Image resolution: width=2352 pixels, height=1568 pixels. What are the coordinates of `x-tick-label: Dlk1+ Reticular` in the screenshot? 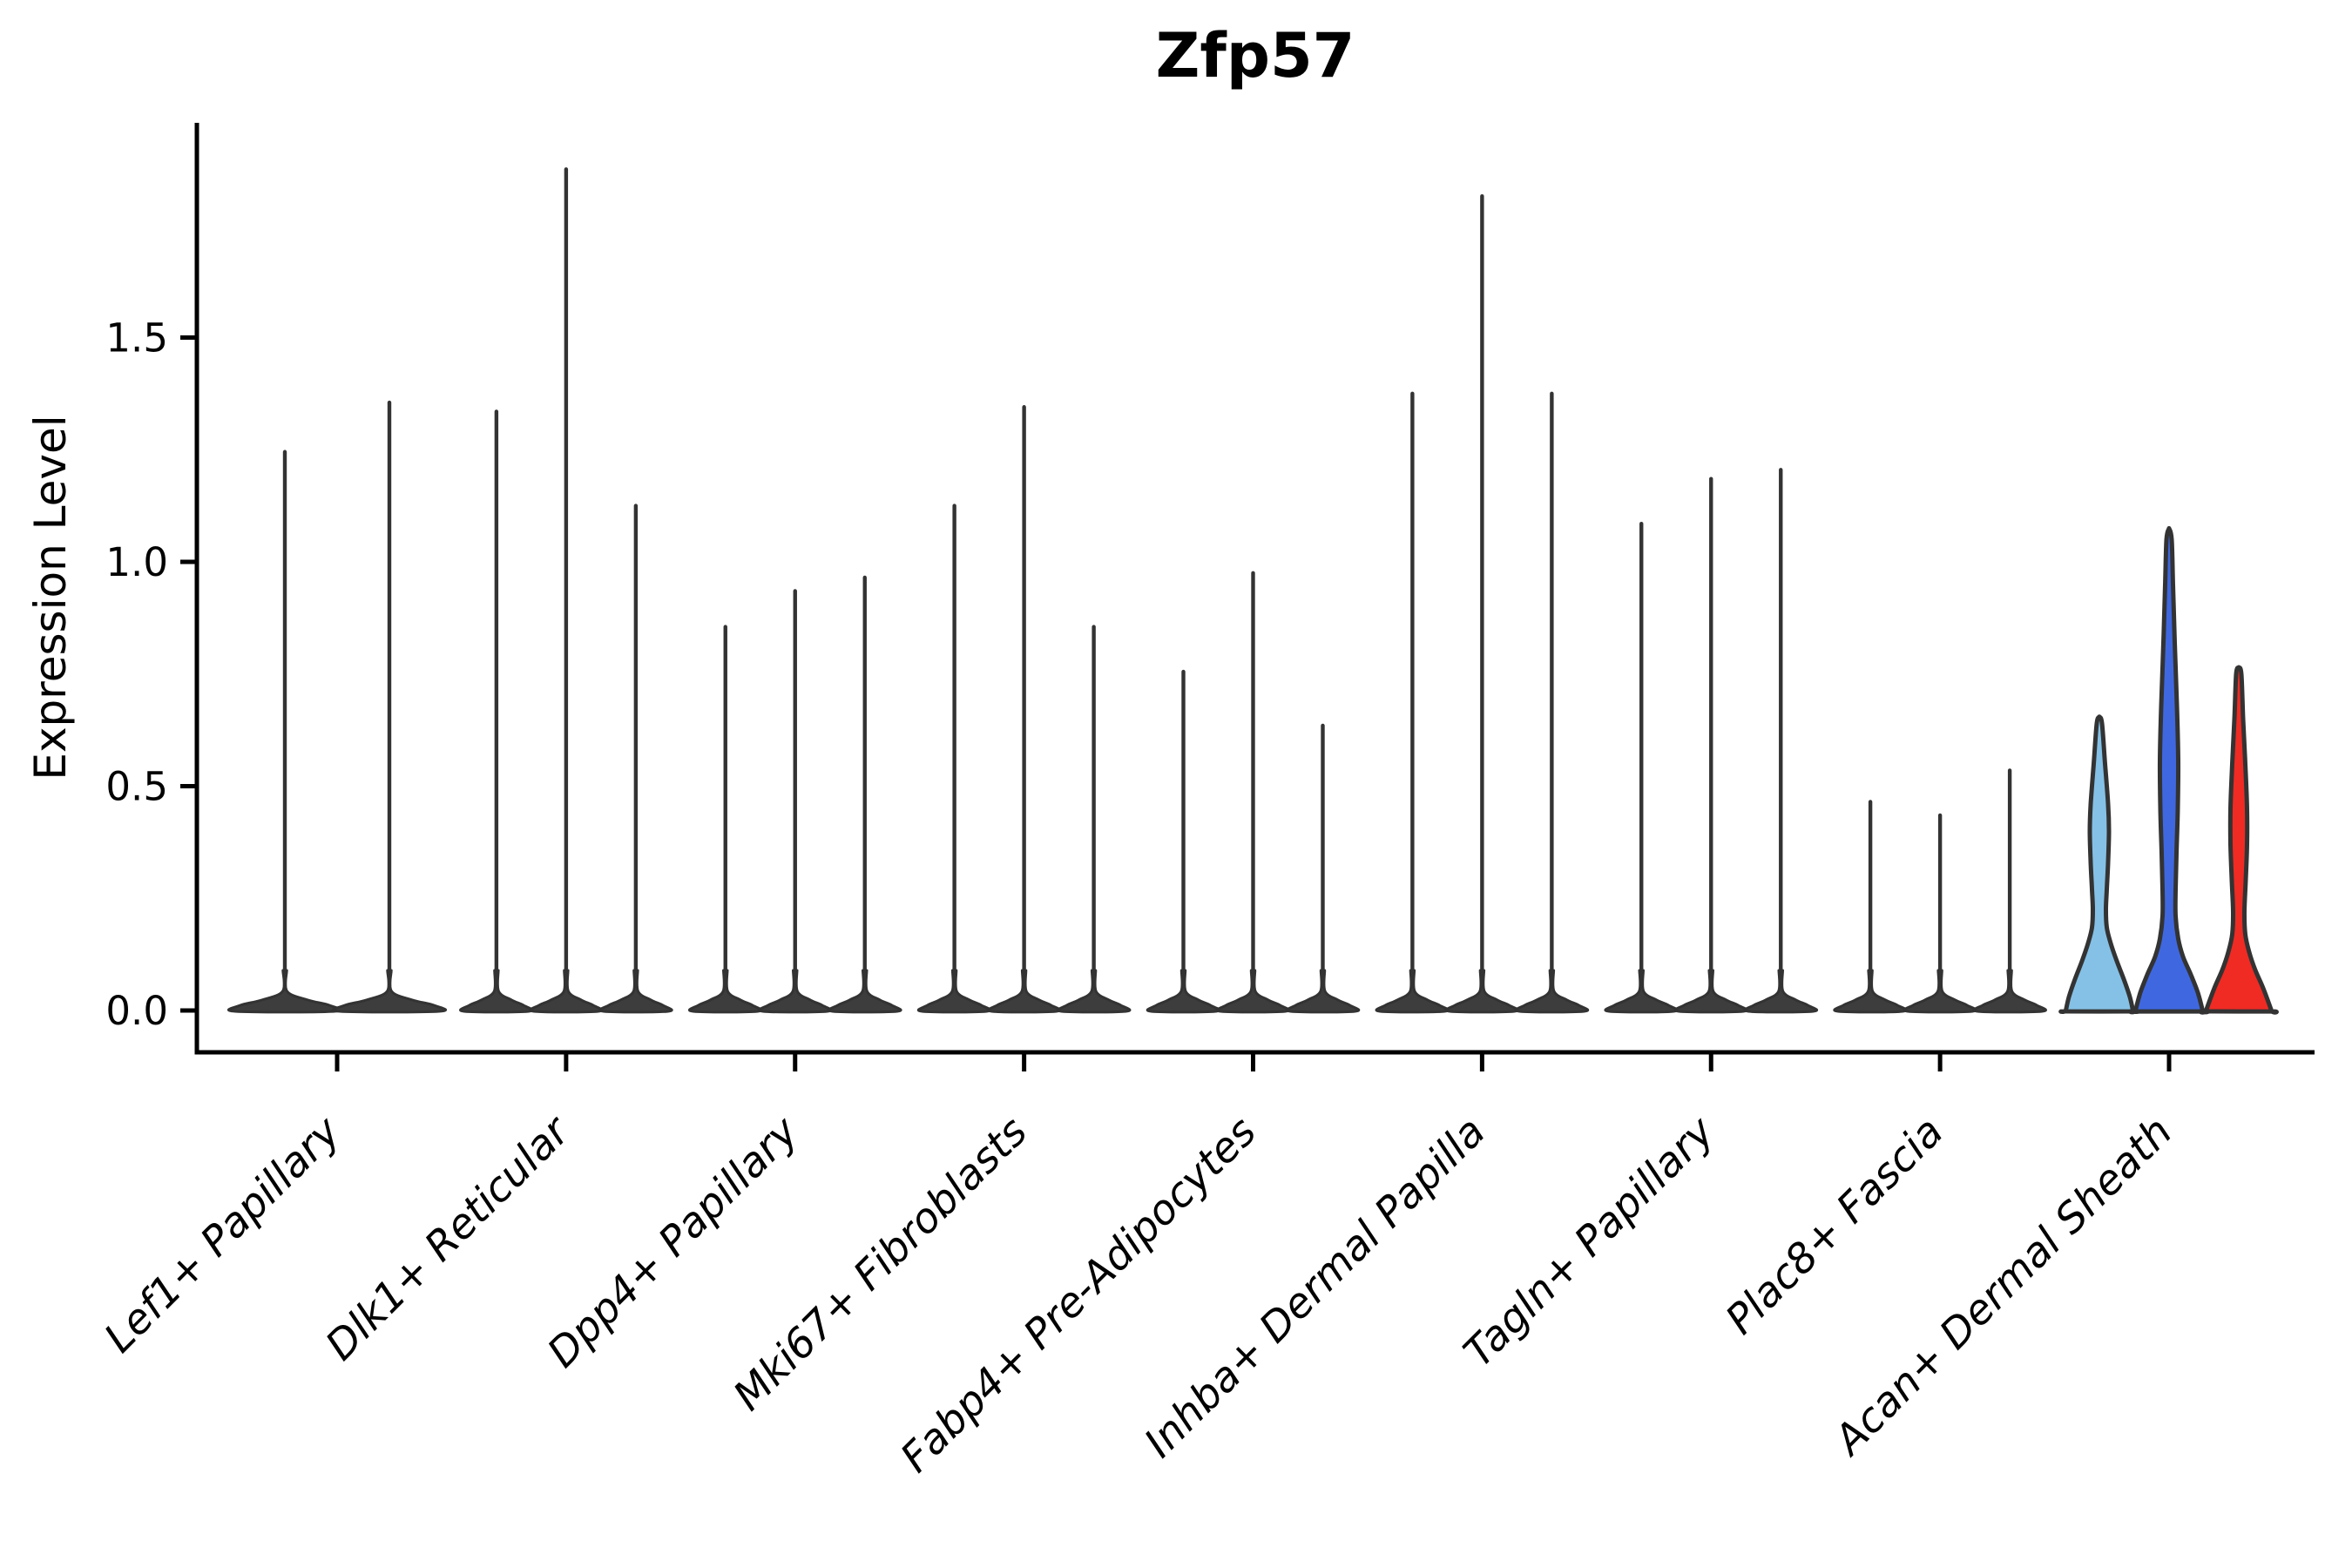 It's located at (448, 1238).